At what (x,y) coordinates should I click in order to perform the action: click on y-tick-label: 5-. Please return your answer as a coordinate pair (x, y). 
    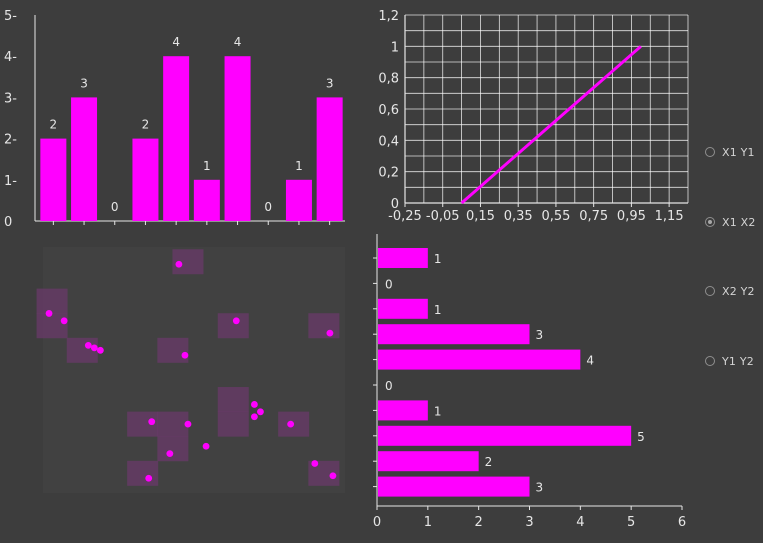
    Looking at the image, I should click on (10, 16).